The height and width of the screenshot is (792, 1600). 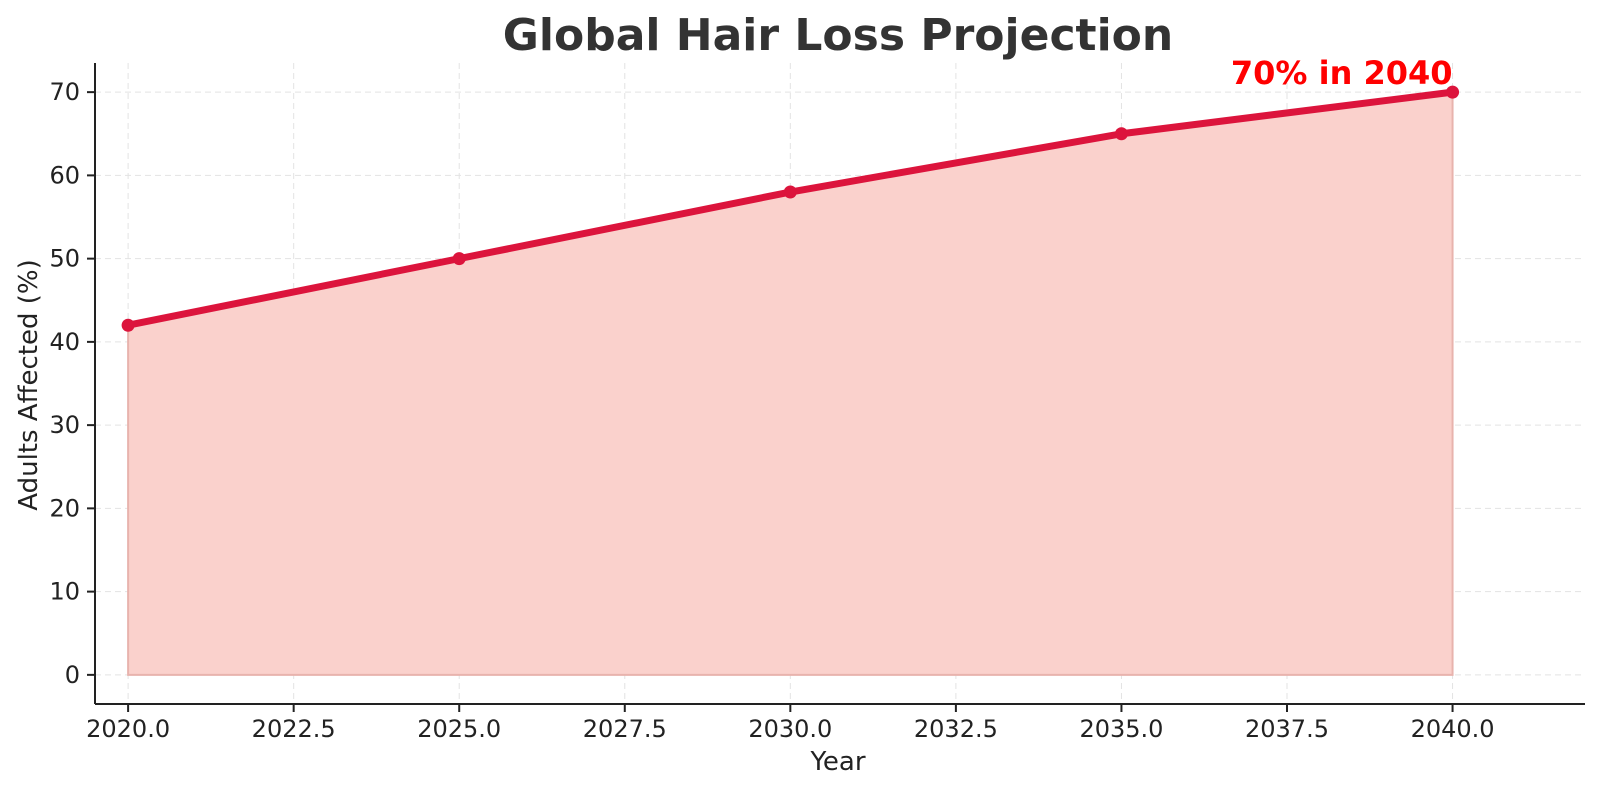 I want to click on x-tick-label: 2027.5, so click(x=625, y=729).